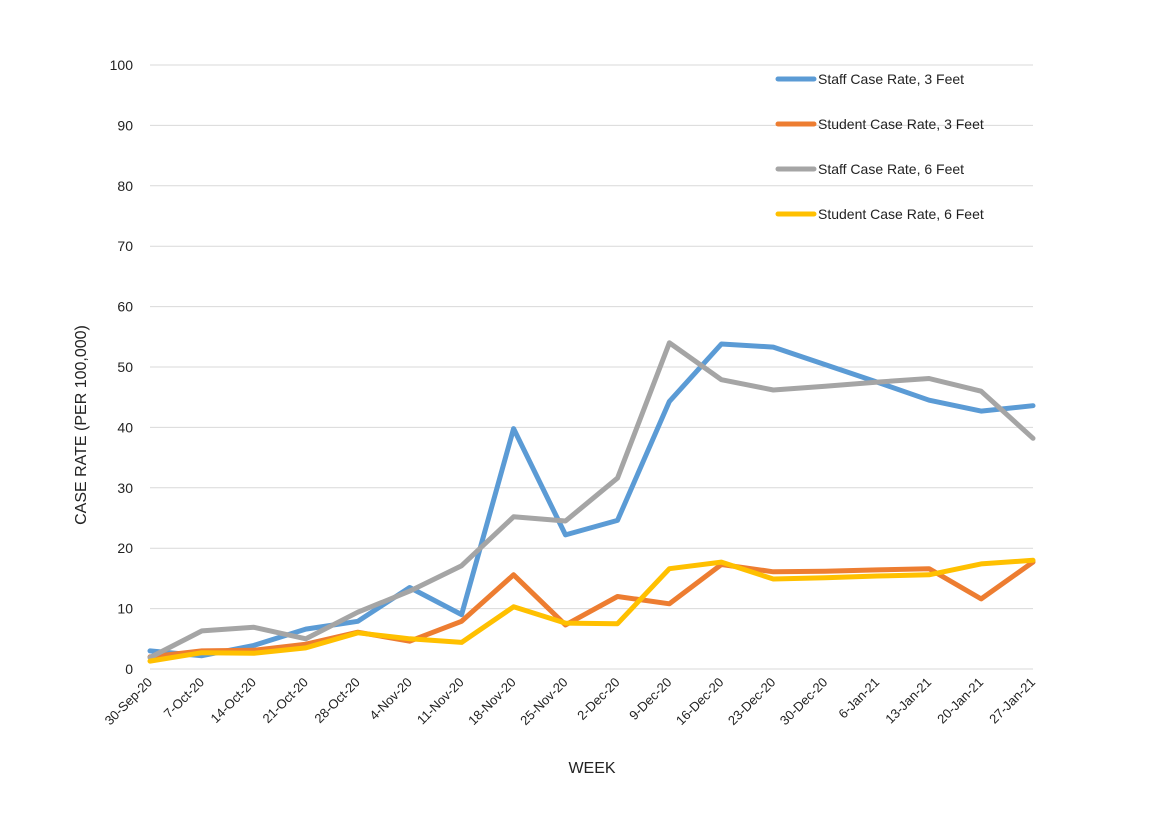 This screenshot has width=1172, height=814. I want to click on y-tick-label: 70, so click(125, 246).